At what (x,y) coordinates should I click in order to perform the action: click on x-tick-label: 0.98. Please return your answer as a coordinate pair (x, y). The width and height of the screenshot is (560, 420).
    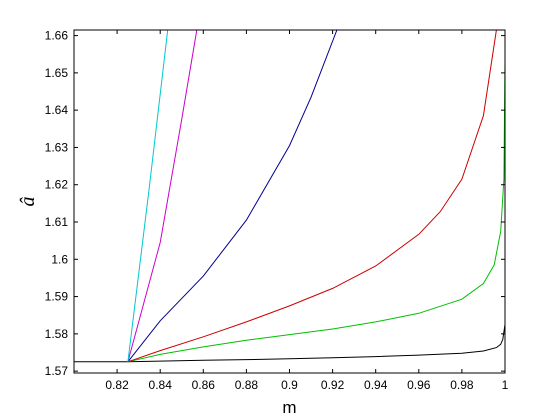
    Looking at the image, I should click on (462, 385).